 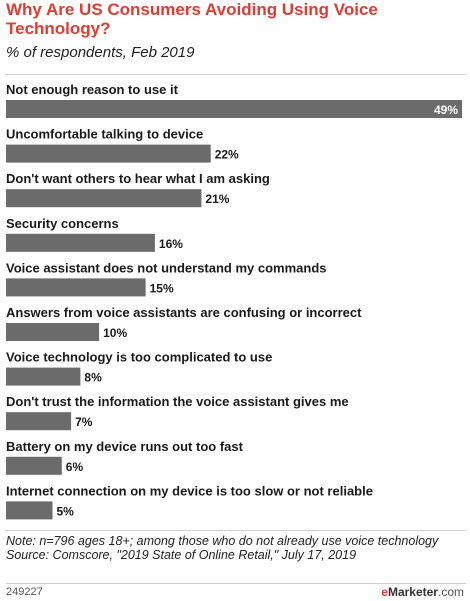 What do you see at coordinates (236, 530) in the screenshot?
I see `bottom-divider` at bounding box center [236, 530].